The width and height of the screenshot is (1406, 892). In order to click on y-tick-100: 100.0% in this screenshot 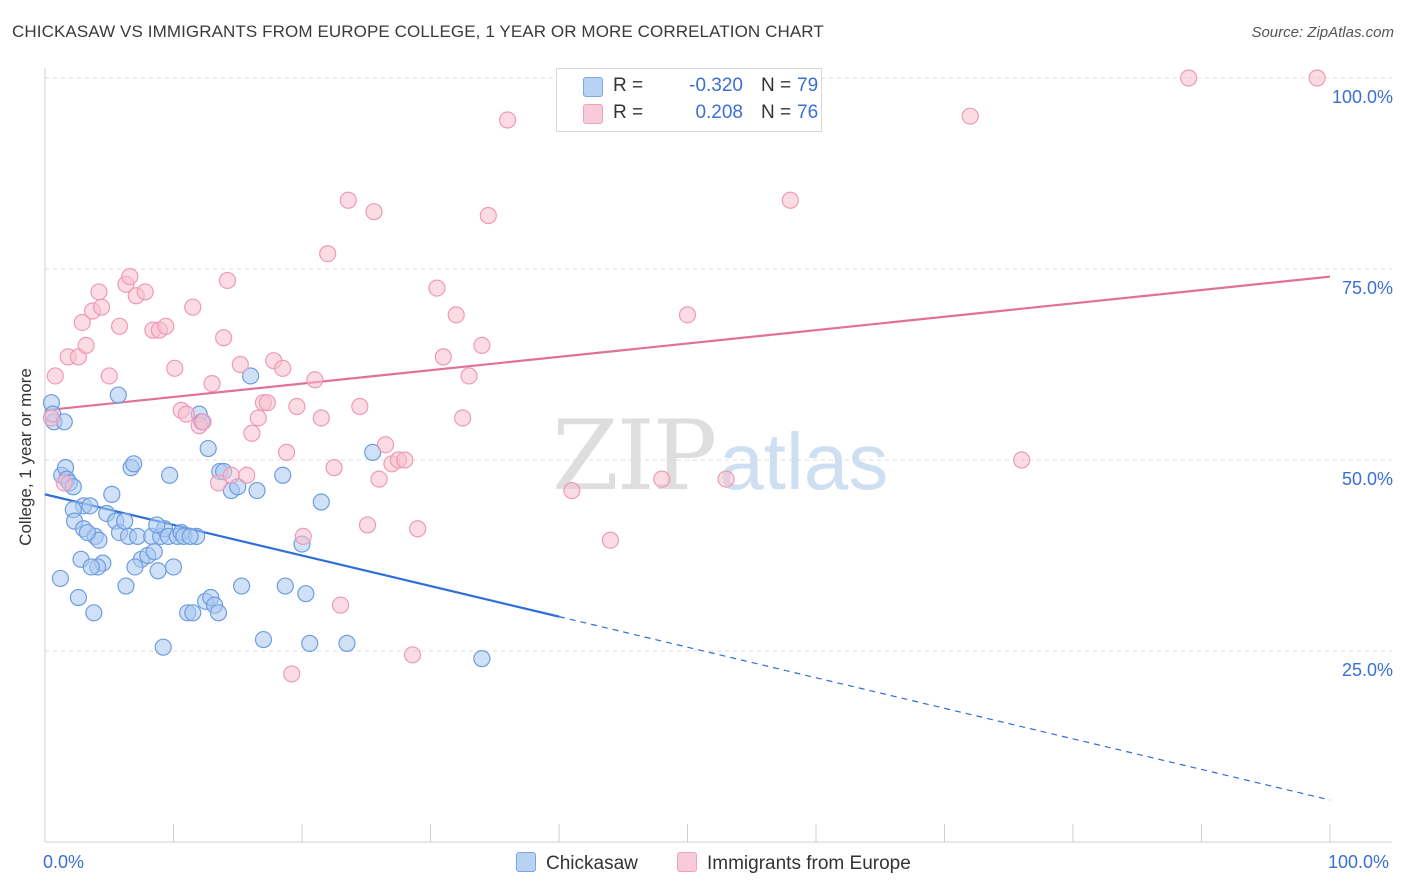, I will do `click(1362, 97)`.